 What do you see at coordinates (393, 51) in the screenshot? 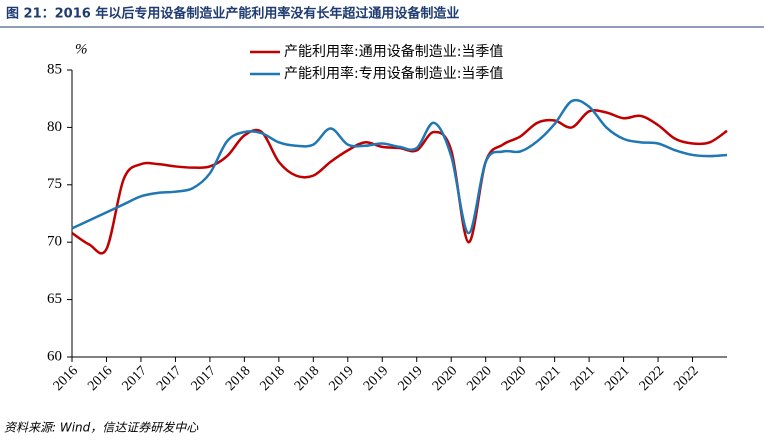
I see `legend-label: 产能利用率:通用设备制造业:当季值` at bounding box center [393, 51].